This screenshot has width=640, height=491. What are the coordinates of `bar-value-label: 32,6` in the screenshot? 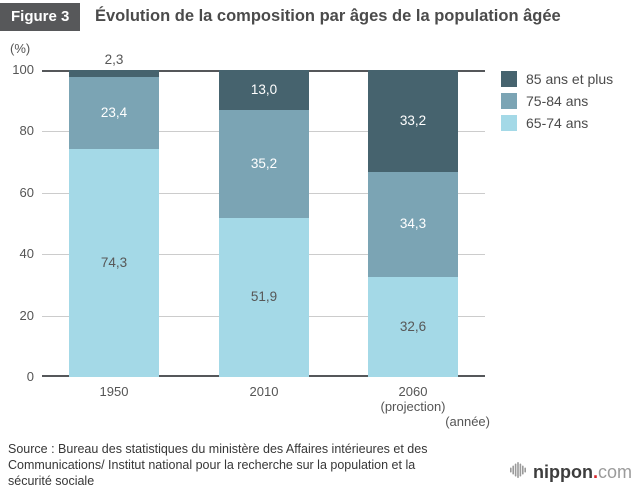 It's located at (413, 326).